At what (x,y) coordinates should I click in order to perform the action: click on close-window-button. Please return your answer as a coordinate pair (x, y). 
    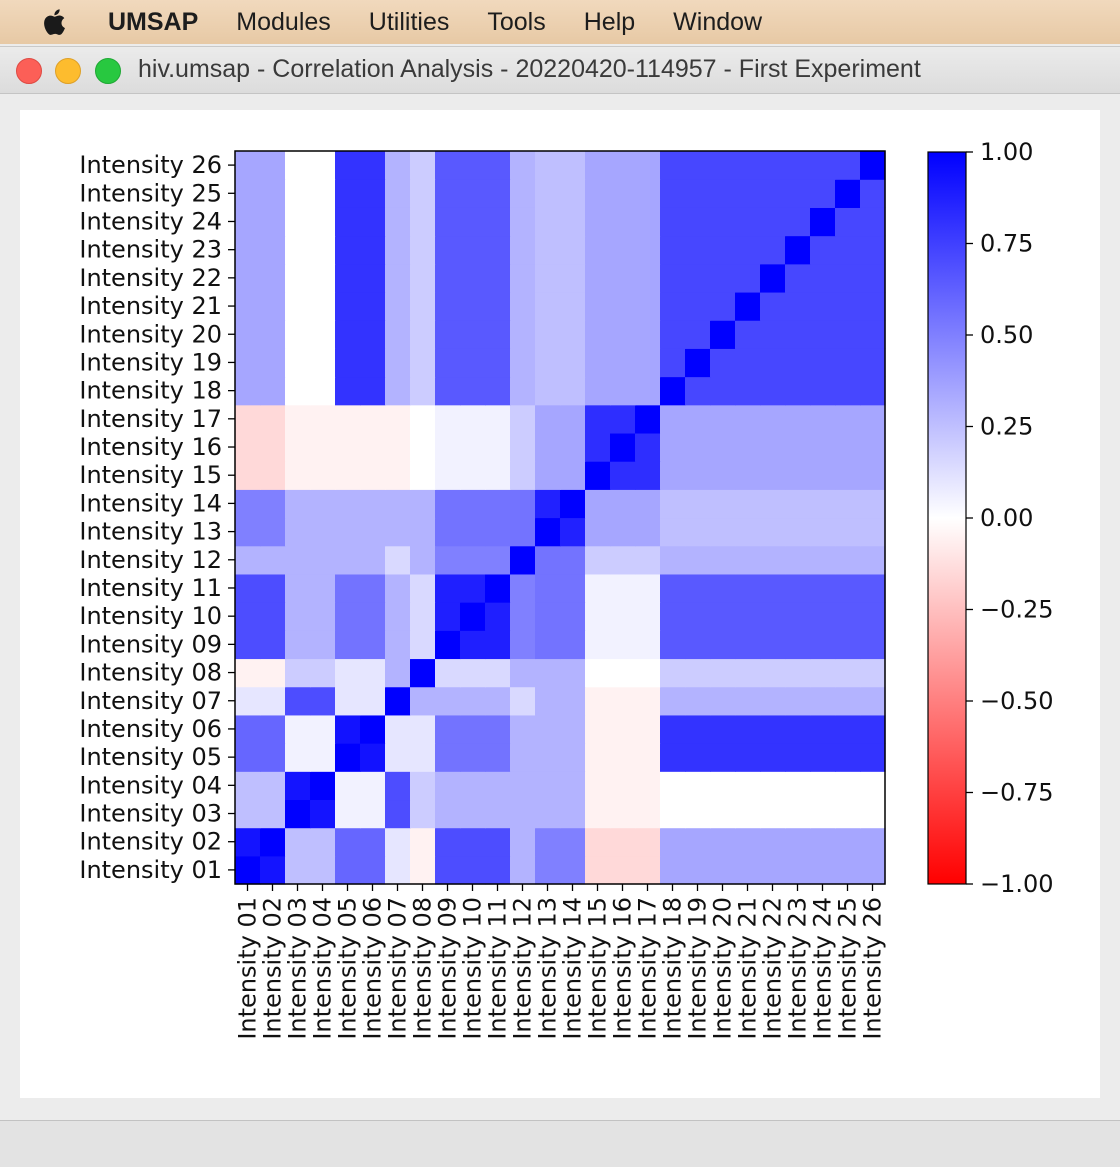
    Looking at the image, I should click on (29, 71).